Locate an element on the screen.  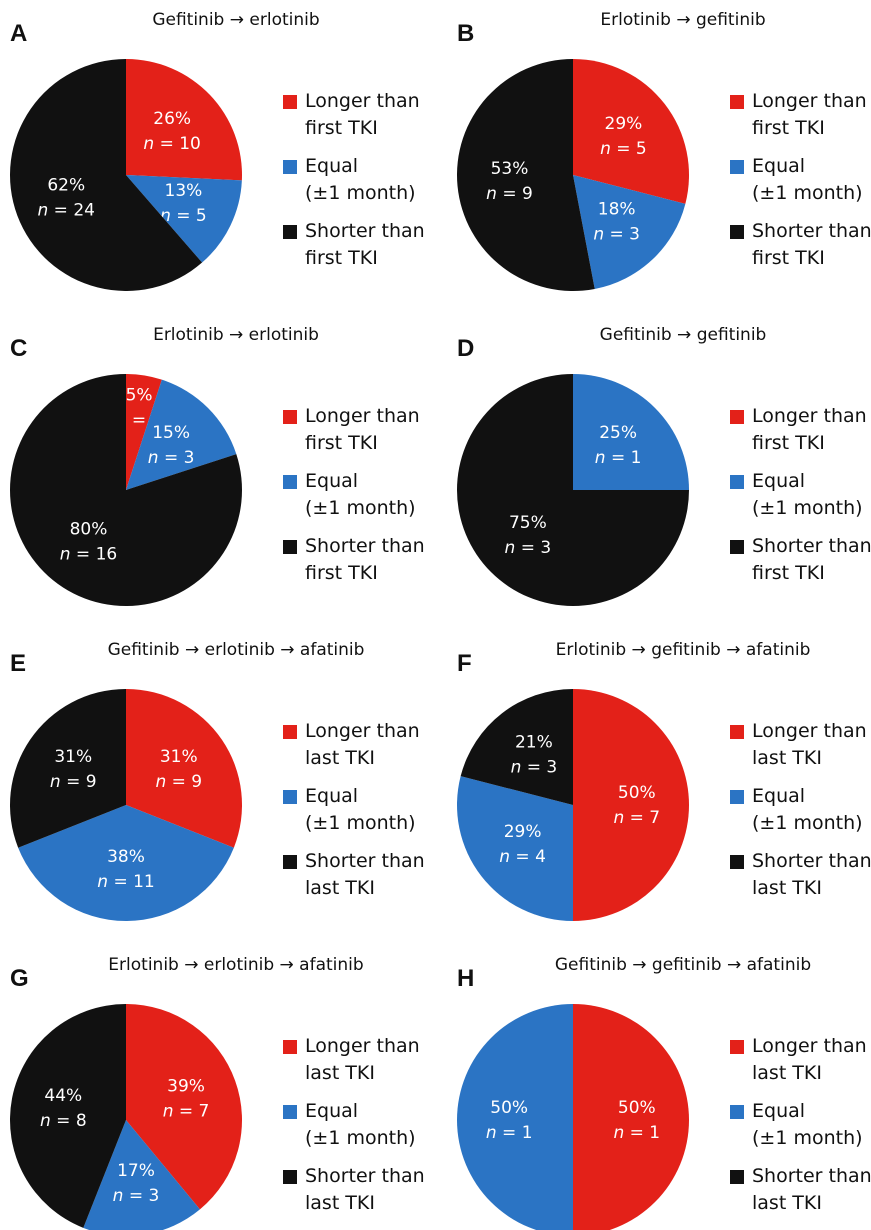
percent-label: 75% is located at coordinates (528, 523).